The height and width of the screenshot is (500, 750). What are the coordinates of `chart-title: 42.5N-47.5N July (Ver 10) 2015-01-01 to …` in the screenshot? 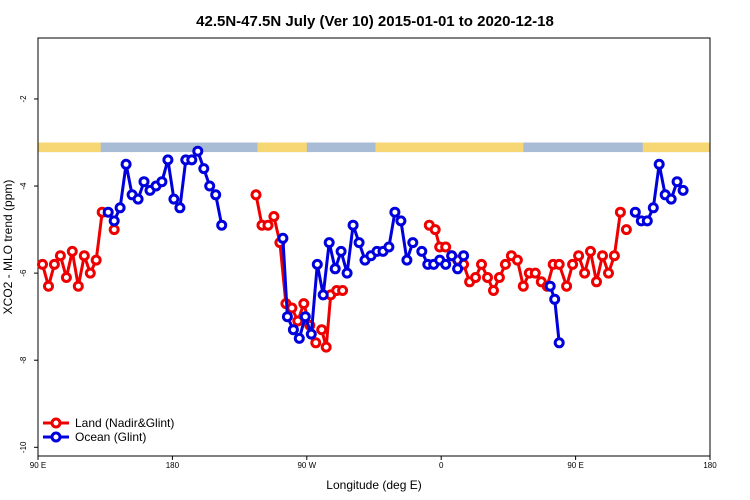 It's located at (375, 21).